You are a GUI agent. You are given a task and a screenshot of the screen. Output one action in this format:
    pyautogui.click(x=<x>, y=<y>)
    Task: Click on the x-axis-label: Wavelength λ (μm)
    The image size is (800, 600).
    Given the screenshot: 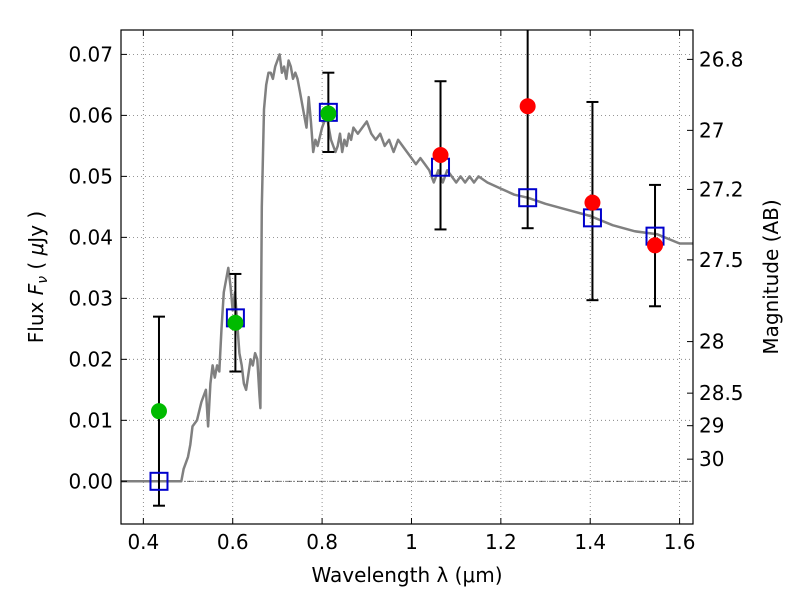 What is the action you would take?
    pyautogui.click(x=406, y=575)
    